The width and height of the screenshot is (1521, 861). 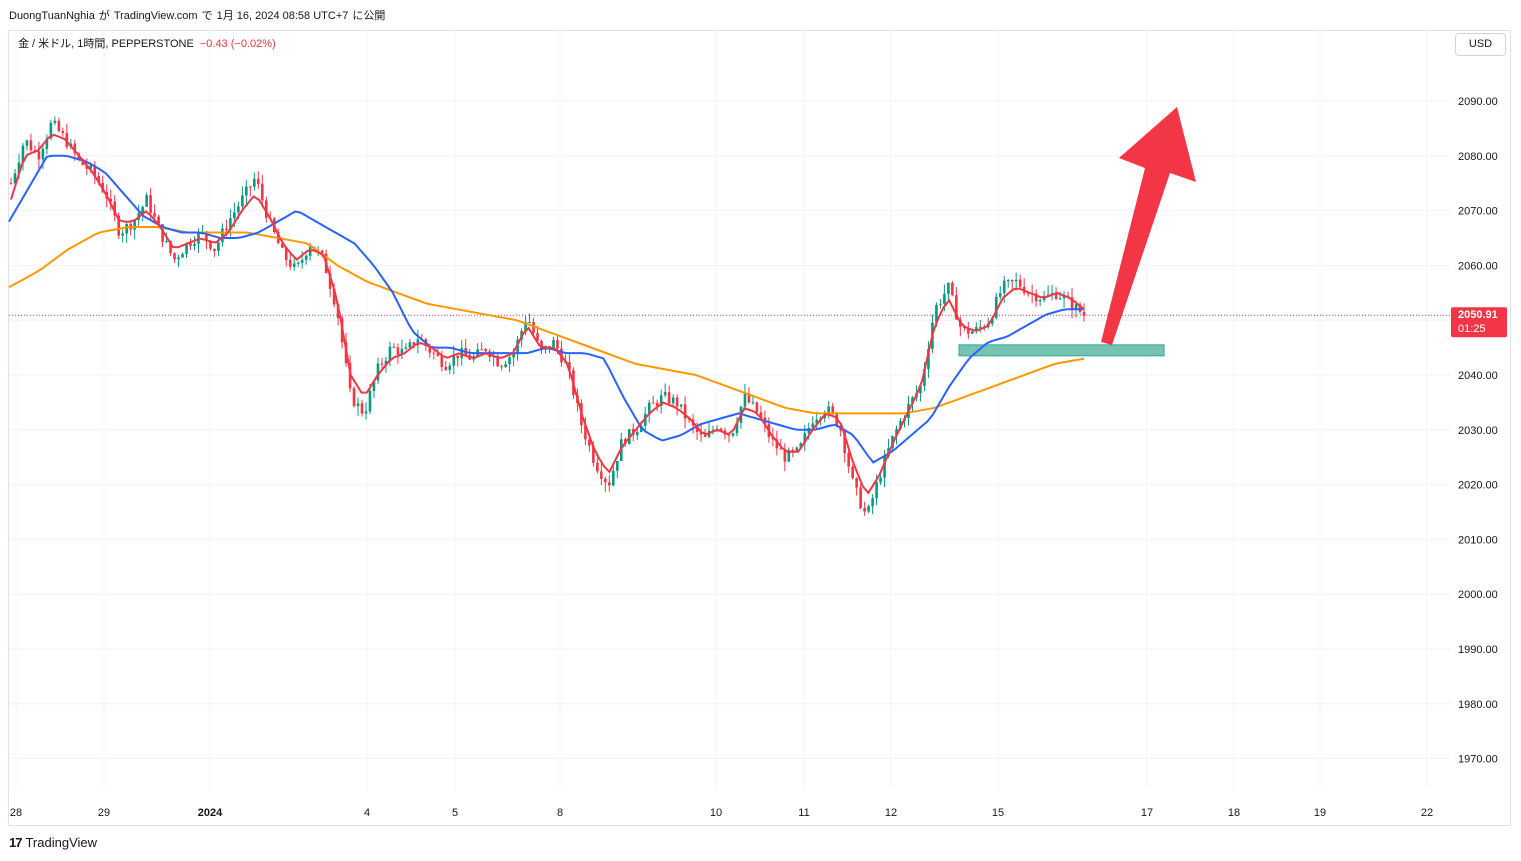 I want to click on last-price-text: 2050.91, so click(x=1478, y=315).